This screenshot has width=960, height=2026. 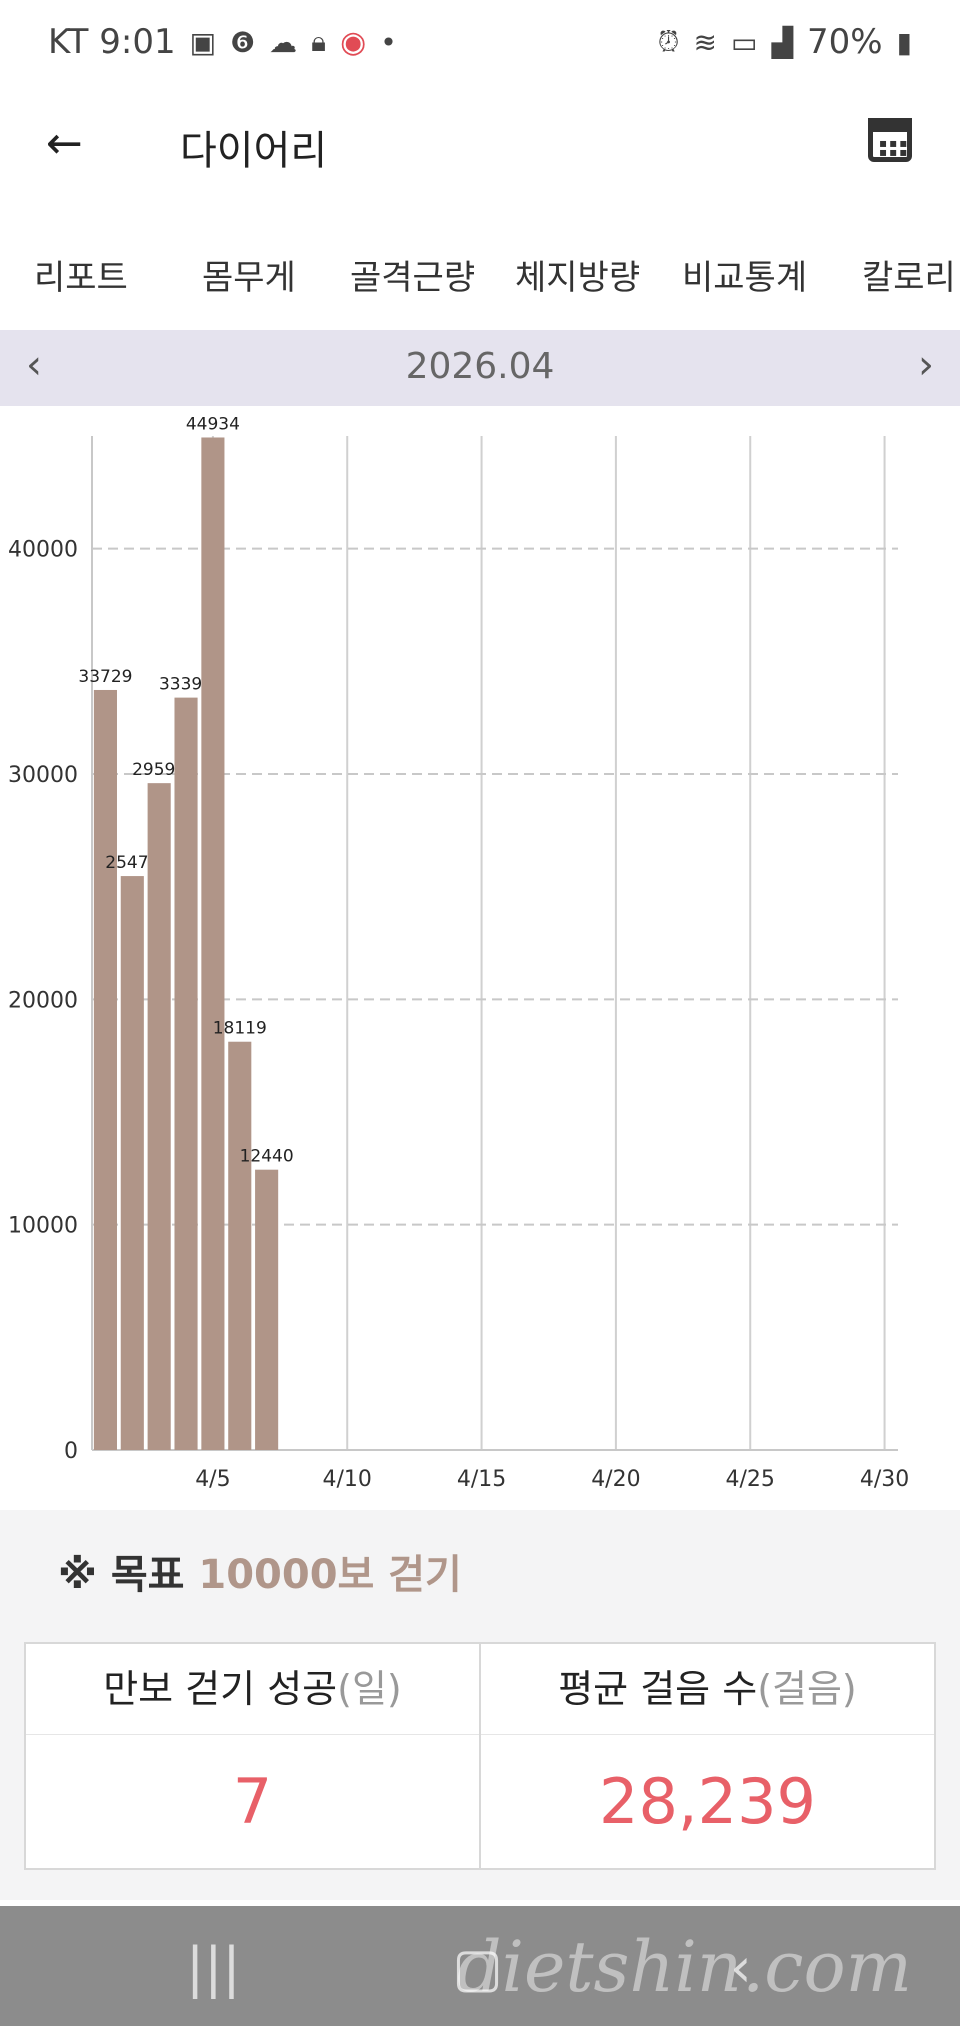 What do you see at coordinates (705, 42) in the screenshot?
I see `wifi-icon: ≋` at bounding box center [705, 42].